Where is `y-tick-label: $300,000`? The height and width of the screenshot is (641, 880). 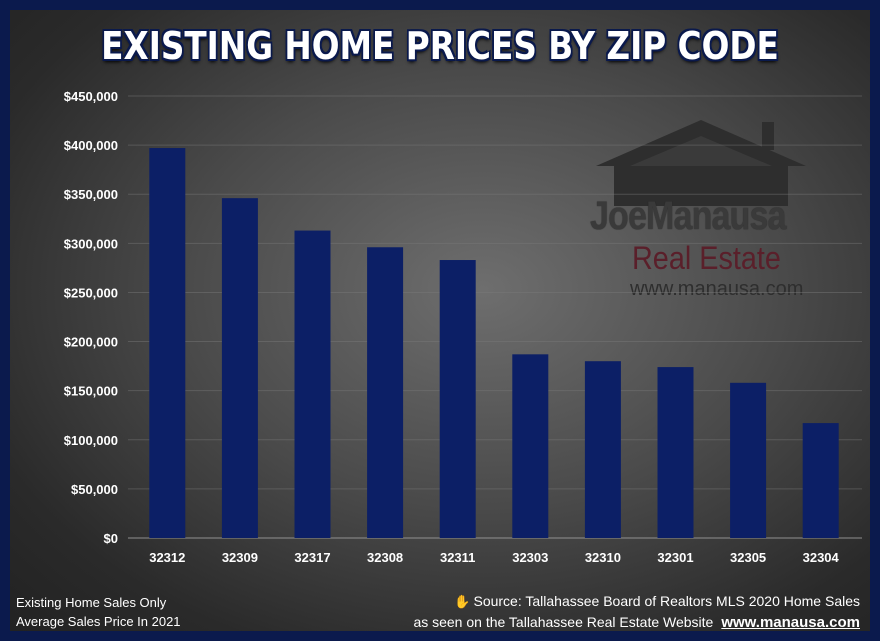
y-tick-label: $300,000 is located at coordinates (91, 243).